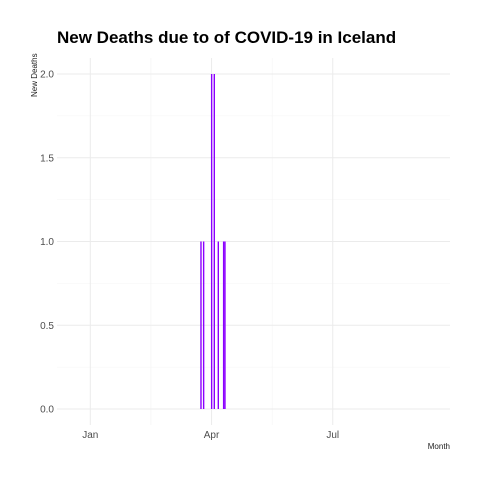 The image size is (480, 480). I want to click on y-tick-labels: 0.0 0.5 1.0 1.5 2.0, so click(47, 243).